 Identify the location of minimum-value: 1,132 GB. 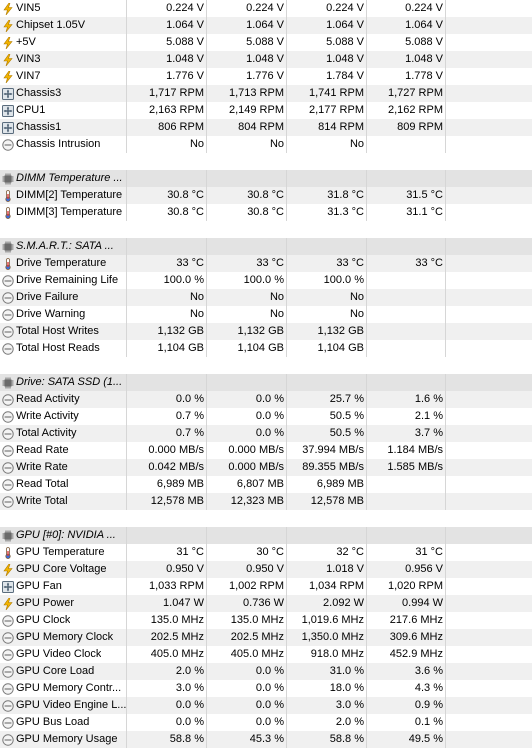
(247, 331).